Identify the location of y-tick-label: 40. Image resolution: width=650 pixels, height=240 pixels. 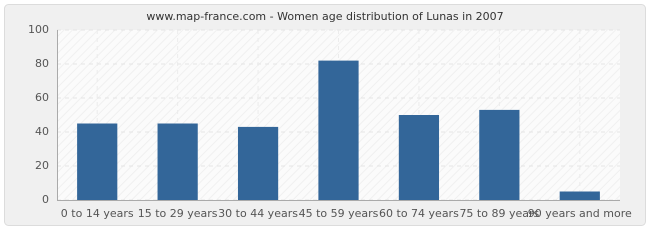
(42, 131).